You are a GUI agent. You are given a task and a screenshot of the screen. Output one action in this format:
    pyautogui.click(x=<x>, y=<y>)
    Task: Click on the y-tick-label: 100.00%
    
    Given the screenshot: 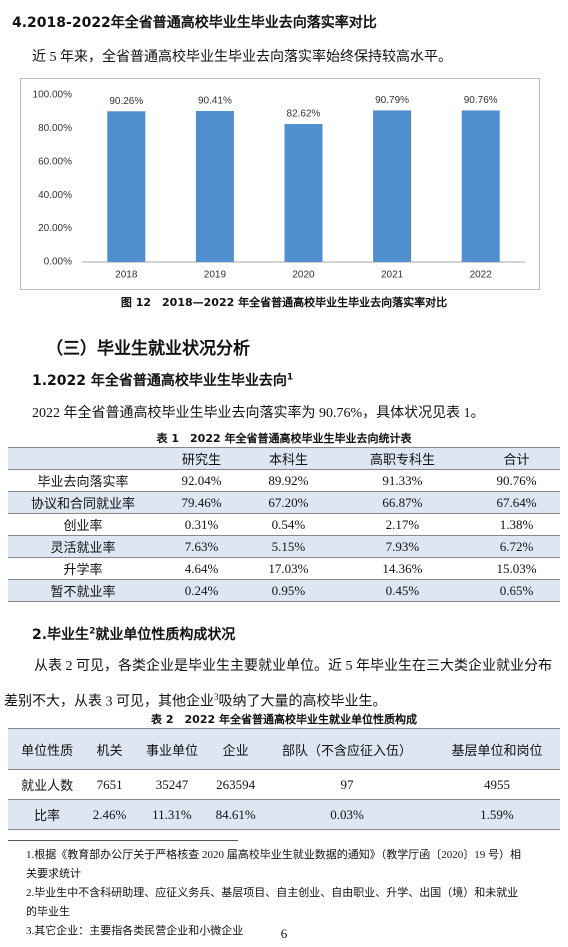 What is the action you would take?
    pyautogui.click(x=53, y=95)
    